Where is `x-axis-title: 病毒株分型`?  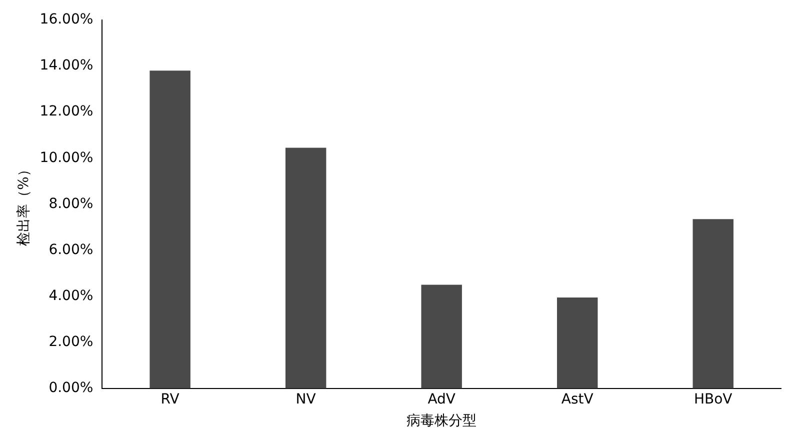
x-axis-title: 病毒株分型 is located at coordinates (441, 421).